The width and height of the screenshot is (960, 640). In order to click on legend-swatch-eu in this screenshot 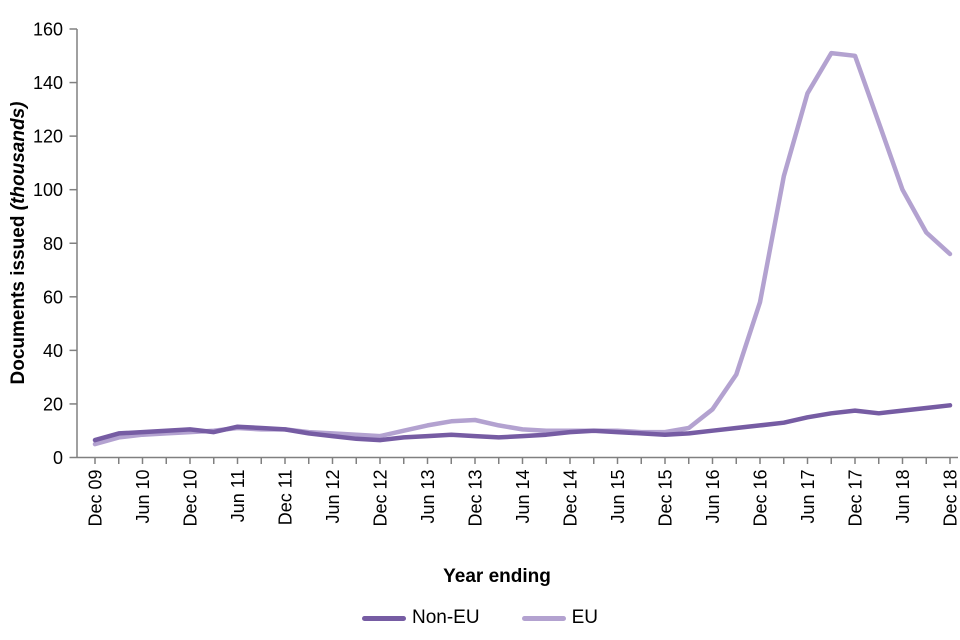, I will do `click(543, 618)`.